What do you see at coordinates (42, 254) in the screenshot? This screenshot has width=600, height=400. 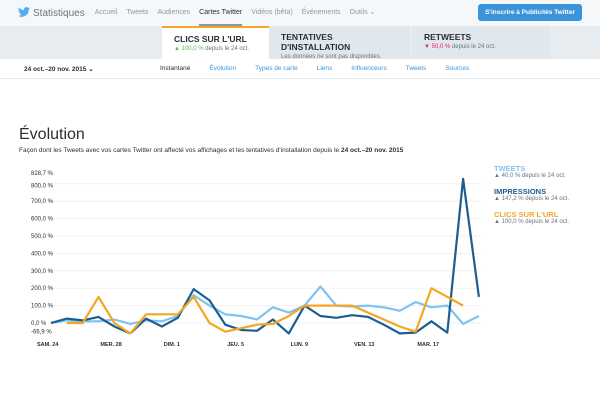 I see `y-tick-label: 400,0 %` at bounding box center [42, 254].